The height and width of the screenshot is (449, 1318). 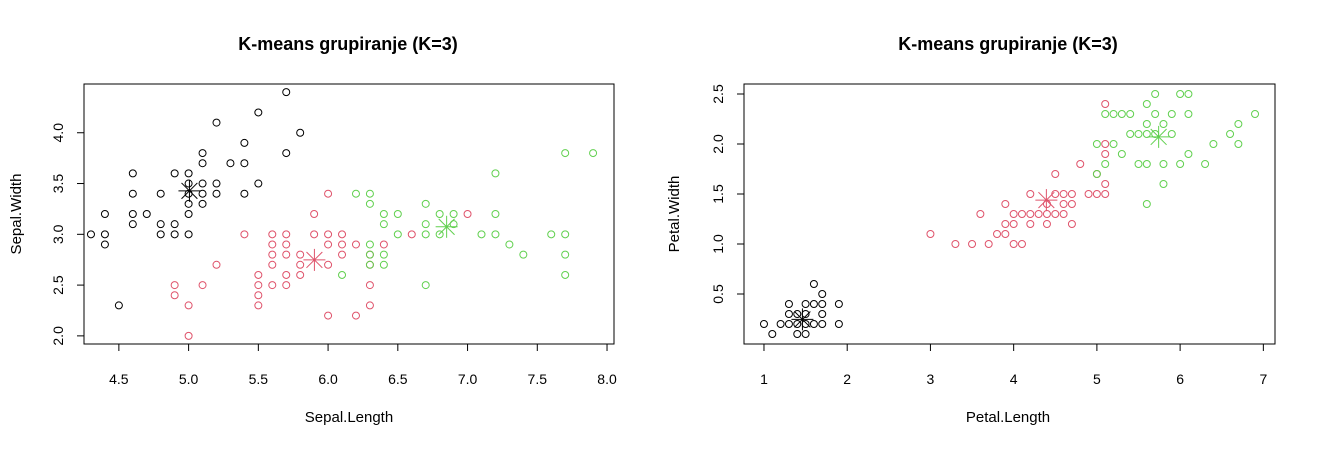 I want to click on x-tick-label: 3, so click(x=931, y=379).